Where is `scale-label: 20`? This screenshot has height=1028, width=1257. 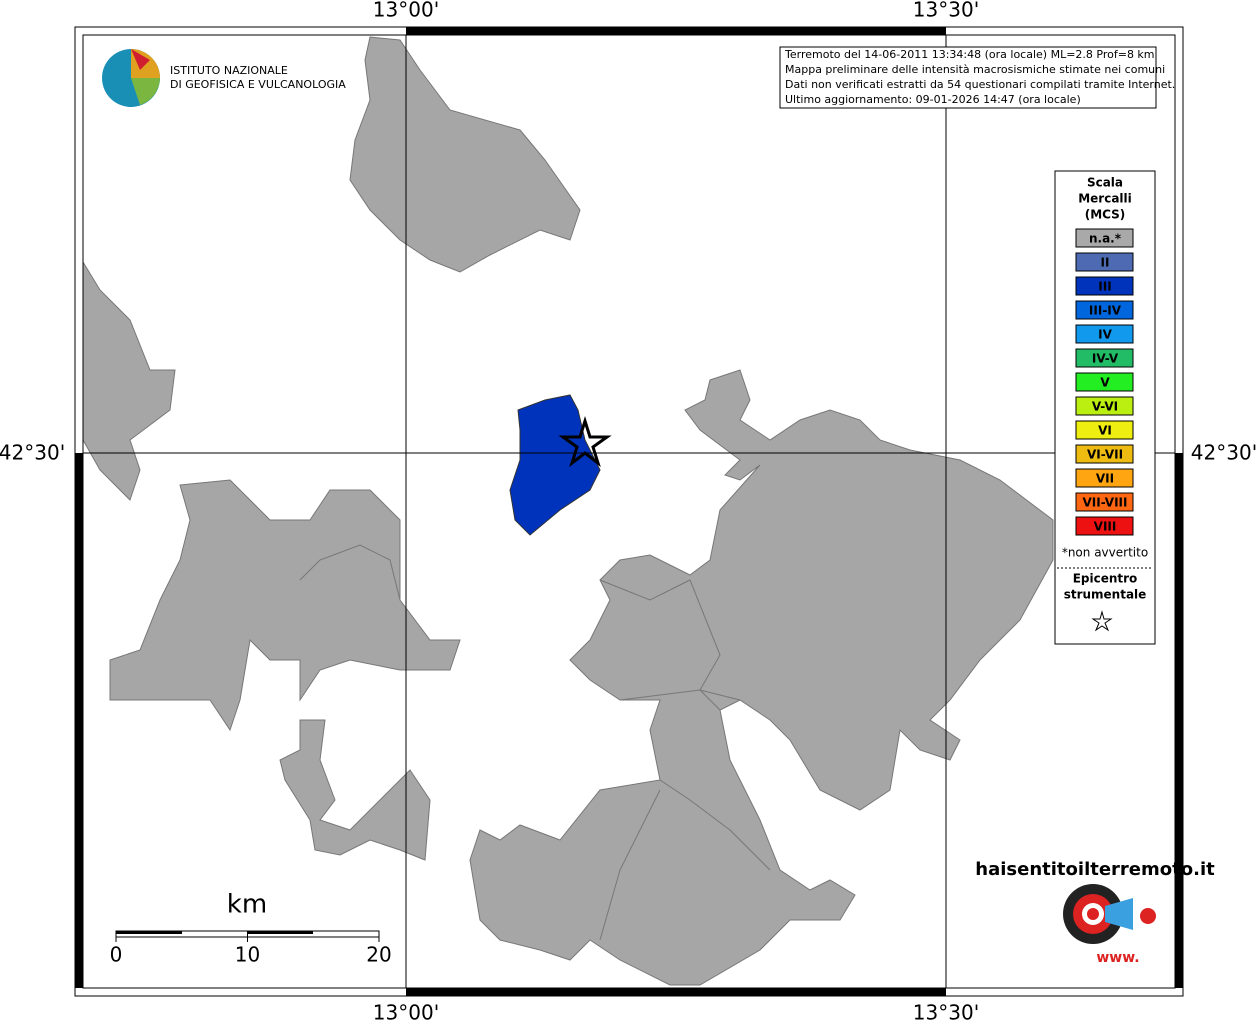 scale-label: 20 is located at coordinates (378, 955).